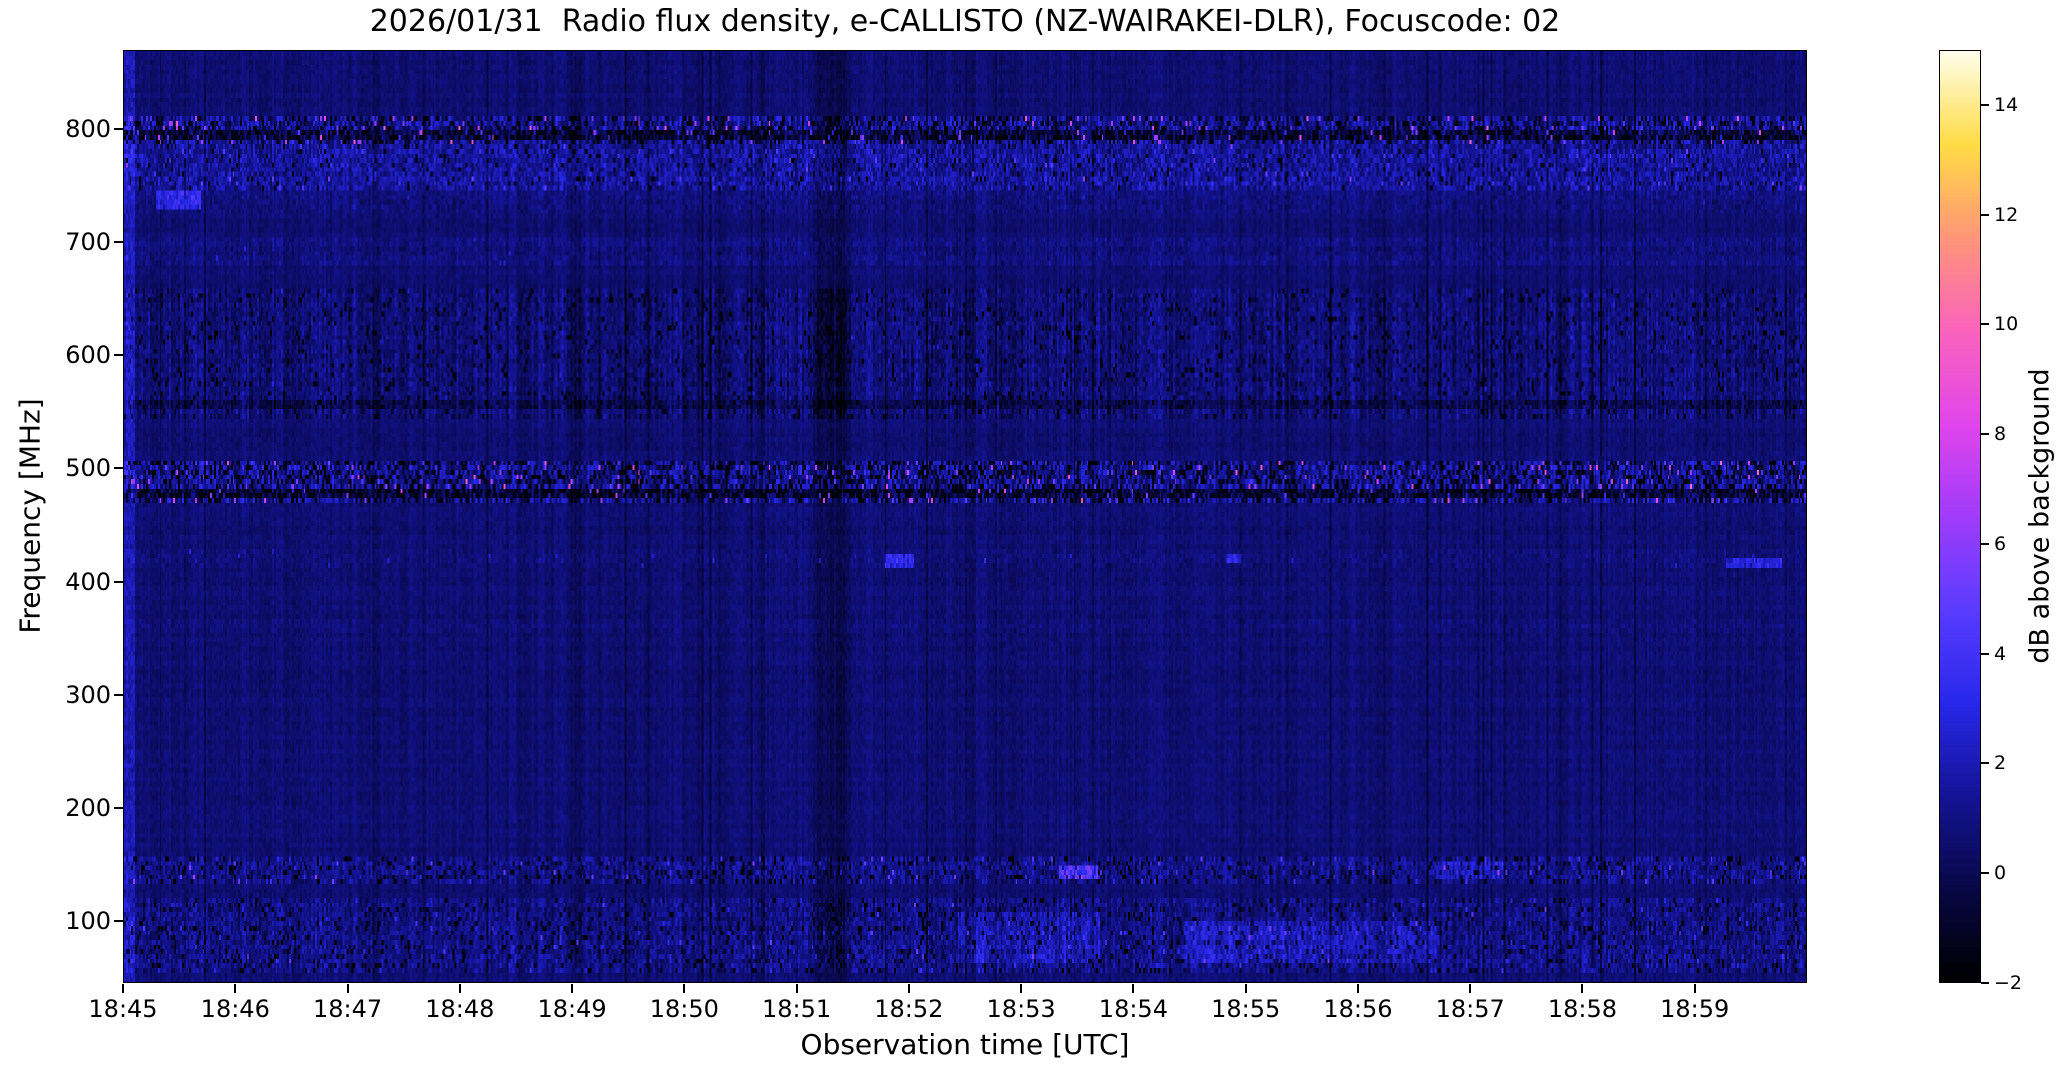 The image size is (2066, 1067). I want to click on colorbar-tick-label: 2, so click(2000, 763).